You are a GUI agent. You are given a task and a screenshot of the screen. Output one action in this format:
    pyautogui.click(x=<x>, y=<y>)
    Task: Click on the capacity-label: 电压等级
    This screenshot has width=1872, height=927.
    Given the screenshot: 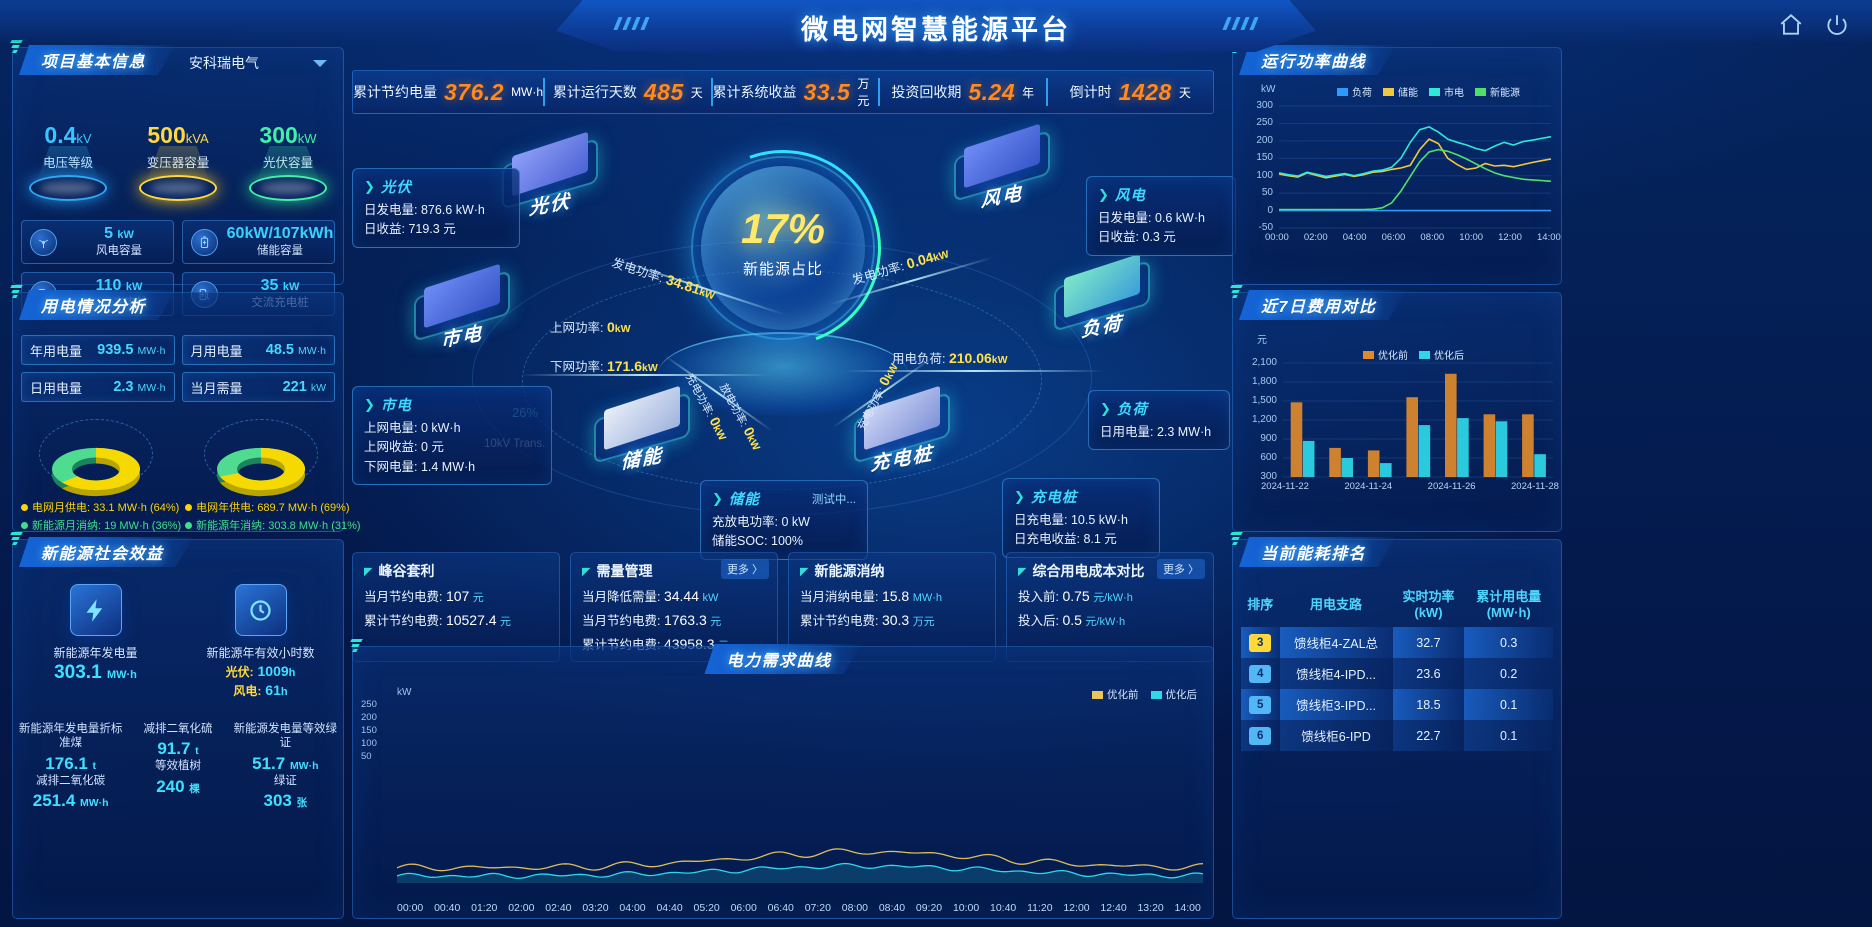 What is the action you would take?
    pyautogui.click(x=68, y=161)
    